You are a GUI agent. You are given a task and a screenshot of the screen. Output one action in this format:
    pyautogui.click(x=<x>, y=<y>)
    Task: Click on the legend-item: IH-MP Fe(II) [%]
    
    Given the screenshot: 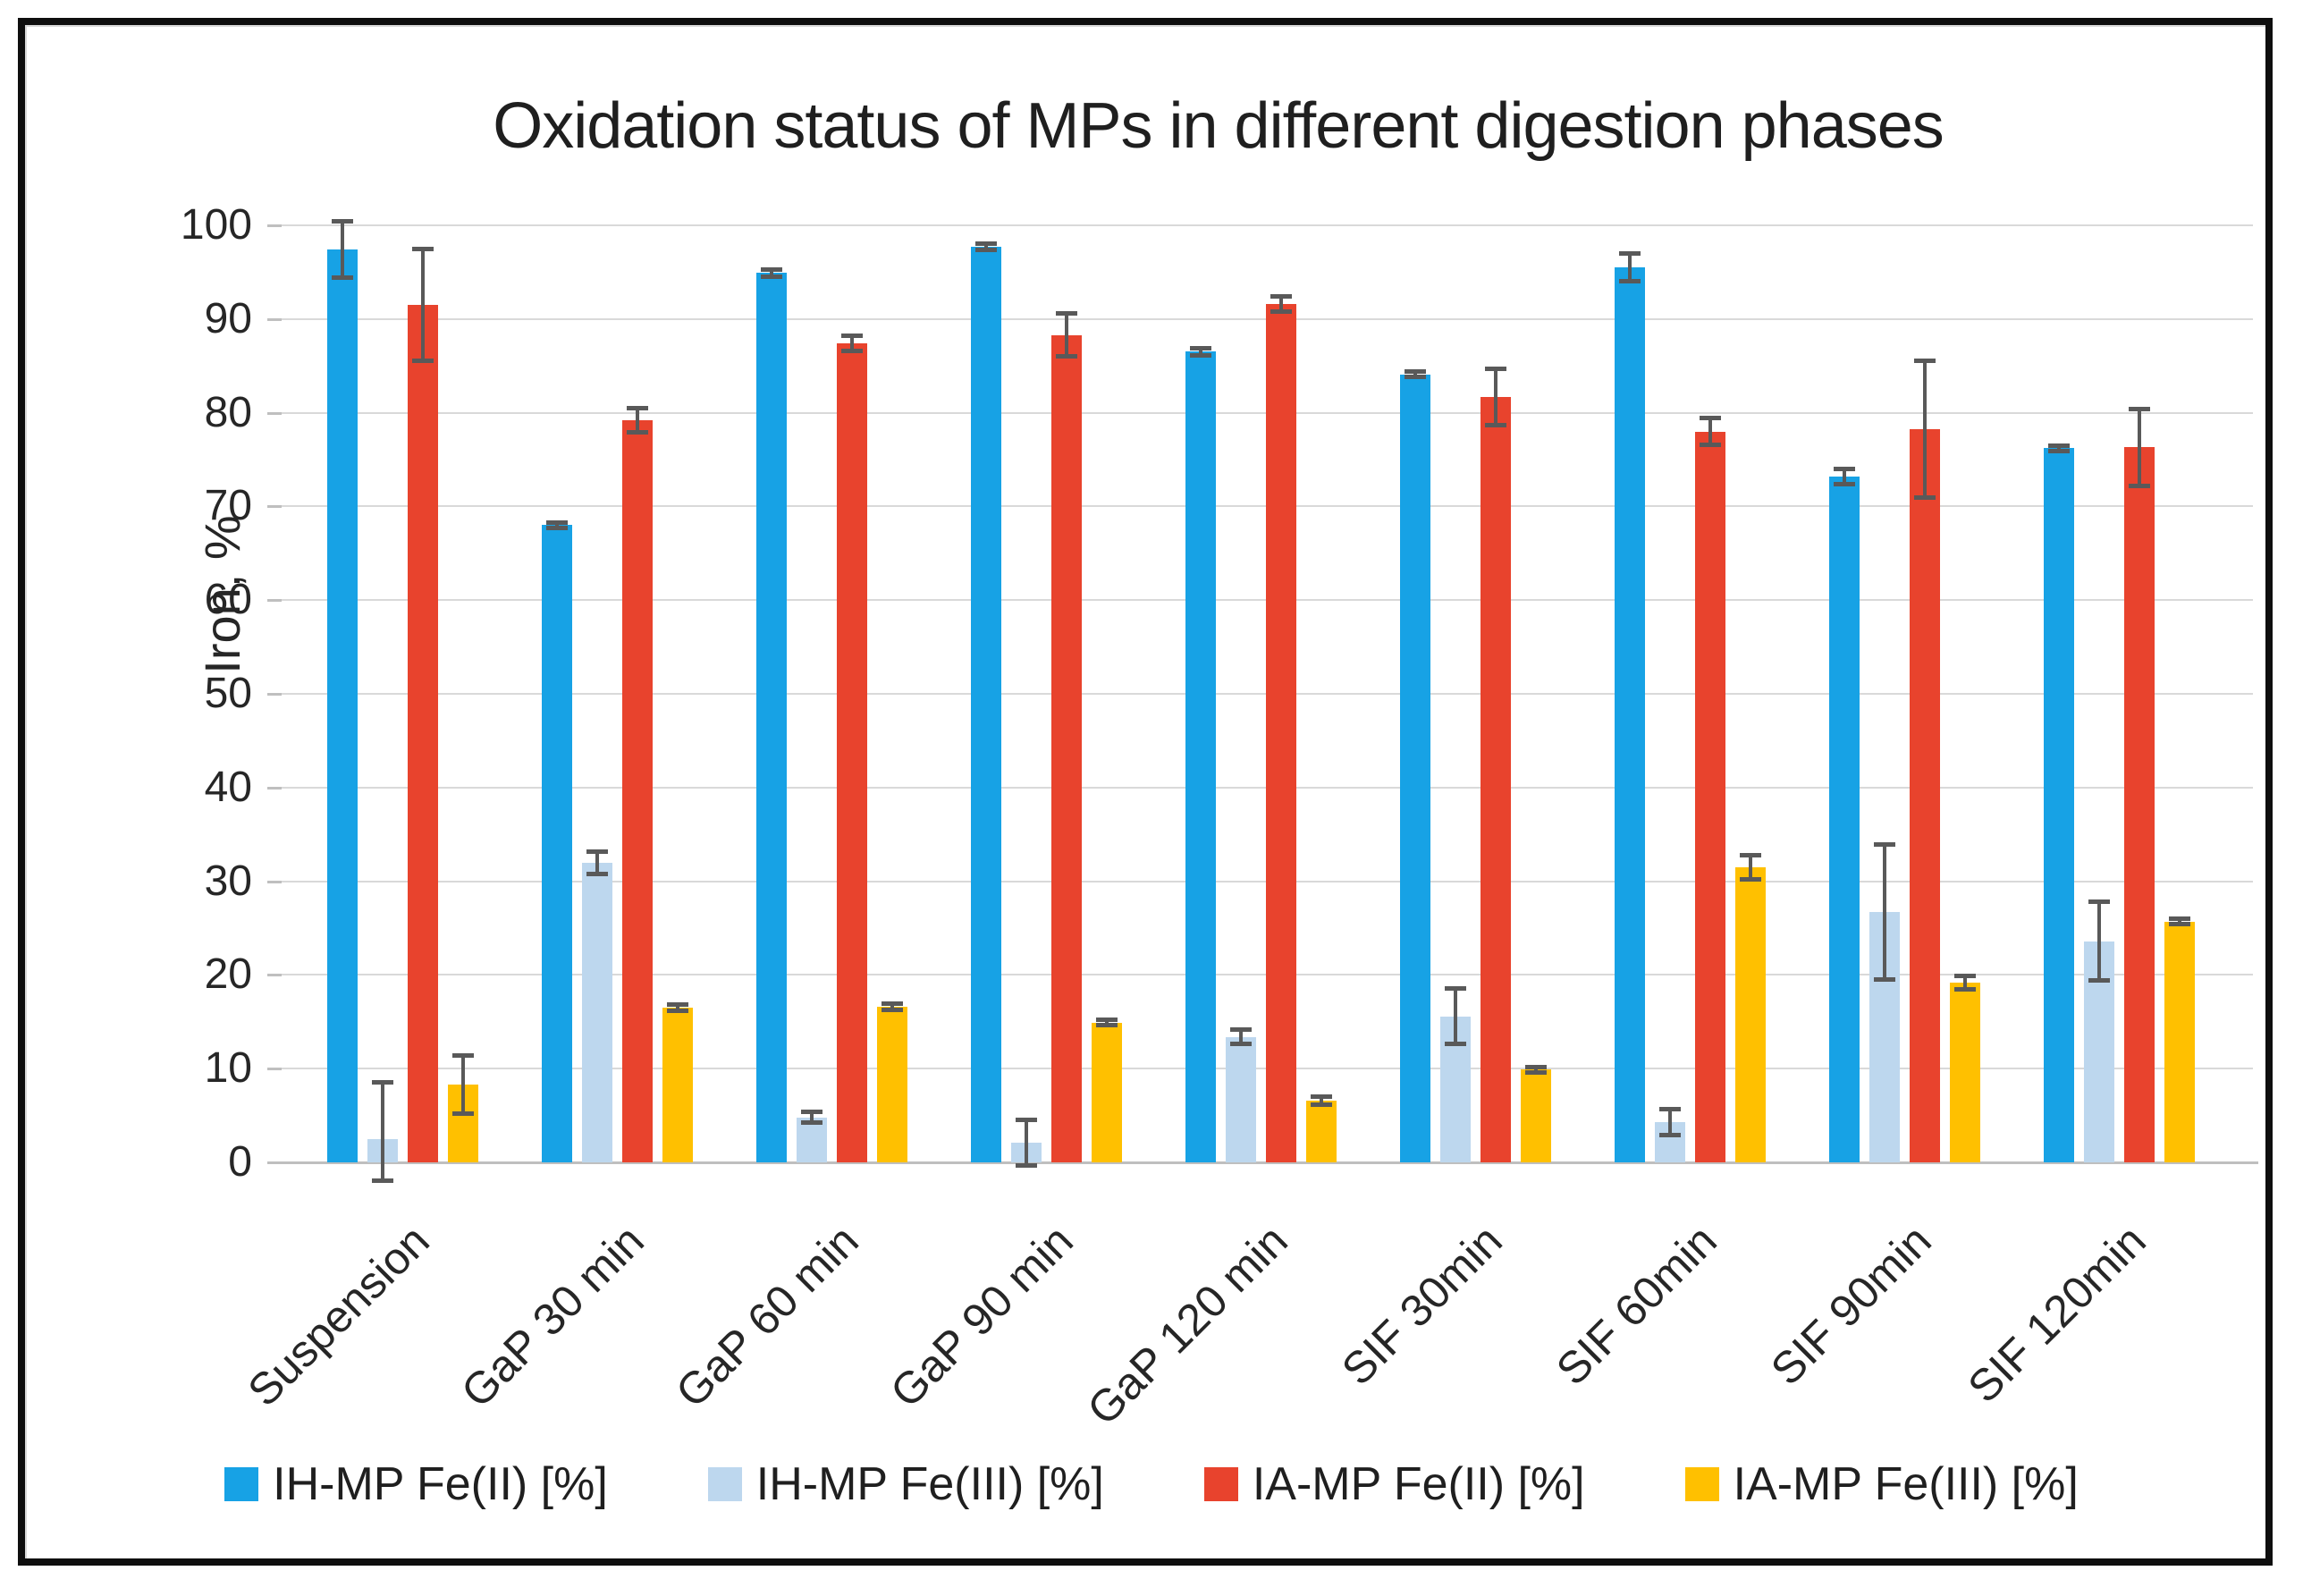 What is the action you would take?
    pyautogui.click(x=416, y=1484)
    